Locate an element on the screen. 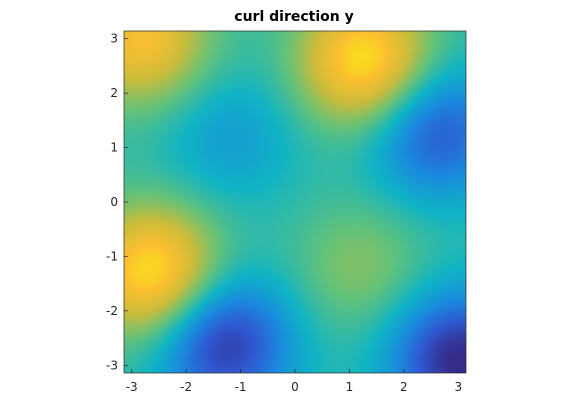 Image resolution: width=570 pixels, height=420 pixels. y-tick-label: -3 is located at coordinates (112, 365).